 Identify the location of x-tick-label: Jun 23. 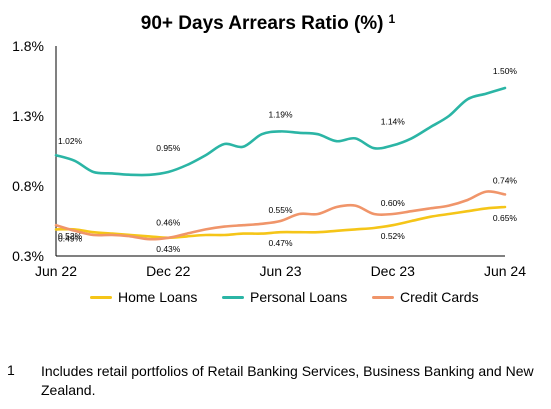
(280, 271).